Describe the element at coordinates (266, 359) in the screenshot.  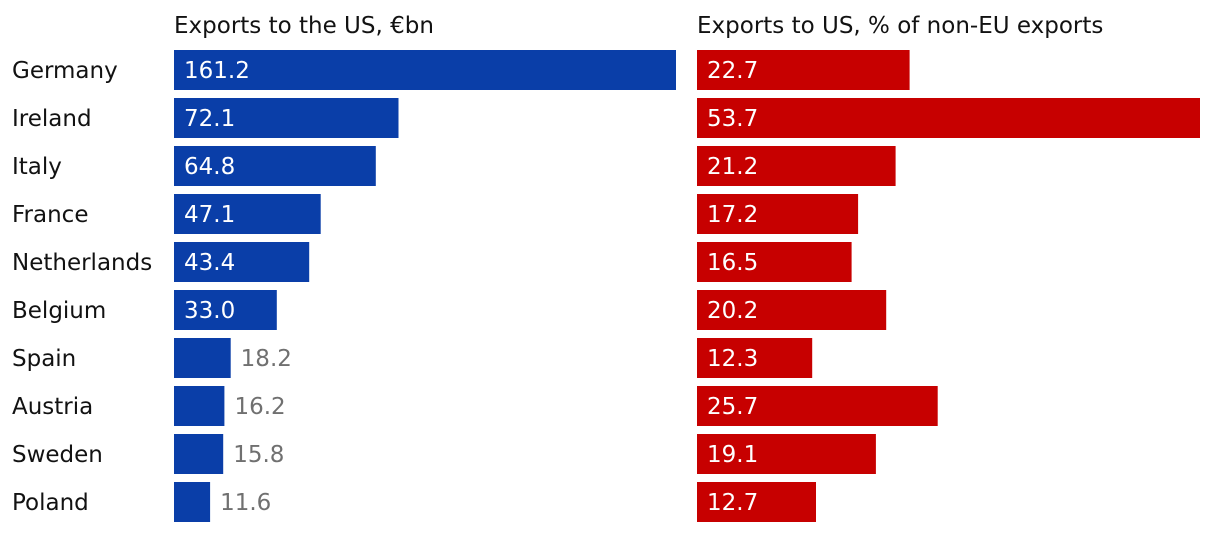
I see `left-value-label-spain: 18.2` at that location.